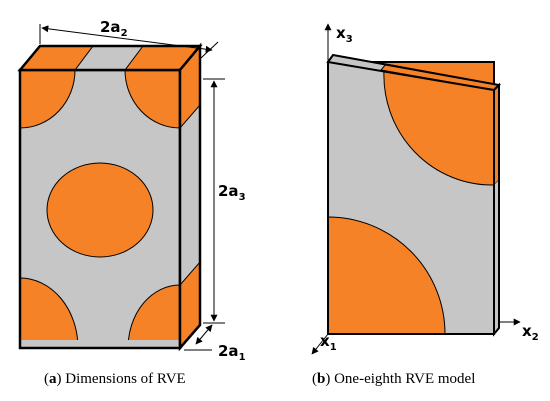 This screenshot has width=550, height=401. Describe the element at coordinates (129, 38) in the screenshot. I see `dimension-width: 2a2` at that location.